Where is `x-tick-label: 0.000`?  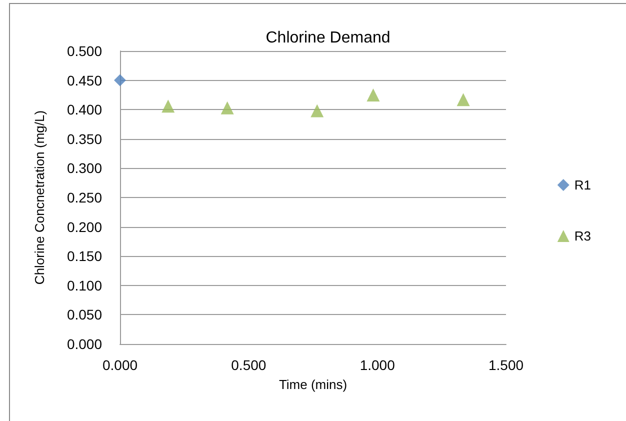 x-tick-label: 0.000 is located at coordinates (120, 365).